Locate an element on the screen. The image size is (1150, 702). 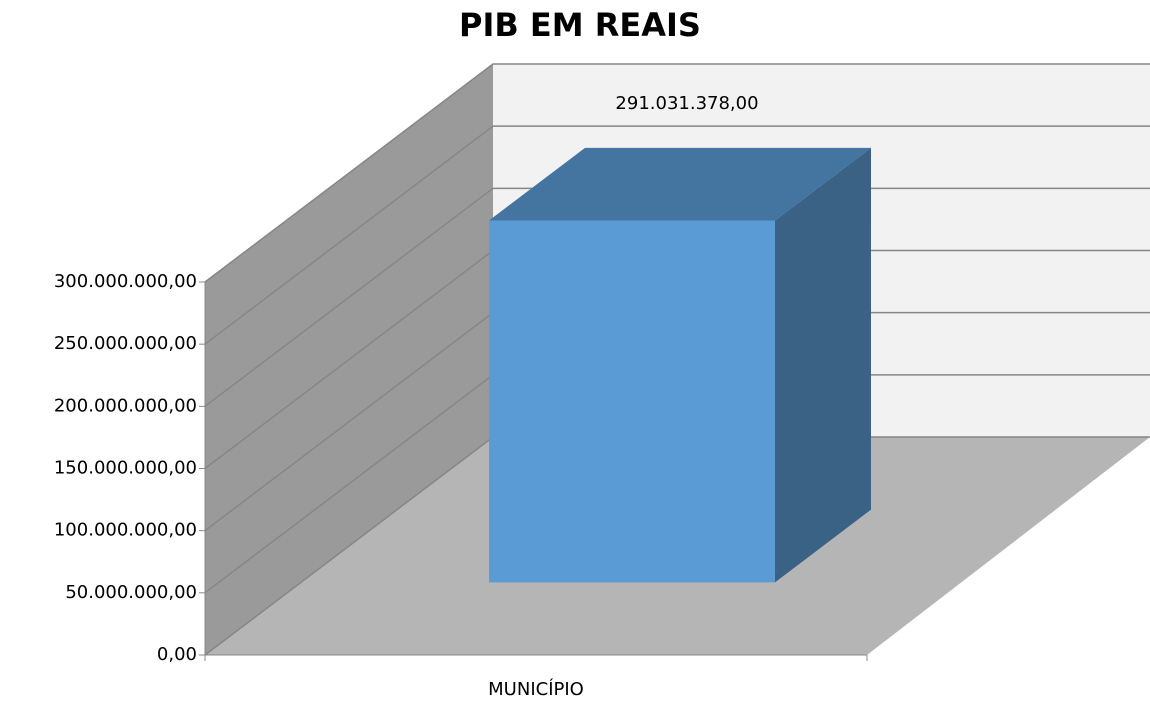
y-tick-label: 0,00 is located at coordinates (177, 654).